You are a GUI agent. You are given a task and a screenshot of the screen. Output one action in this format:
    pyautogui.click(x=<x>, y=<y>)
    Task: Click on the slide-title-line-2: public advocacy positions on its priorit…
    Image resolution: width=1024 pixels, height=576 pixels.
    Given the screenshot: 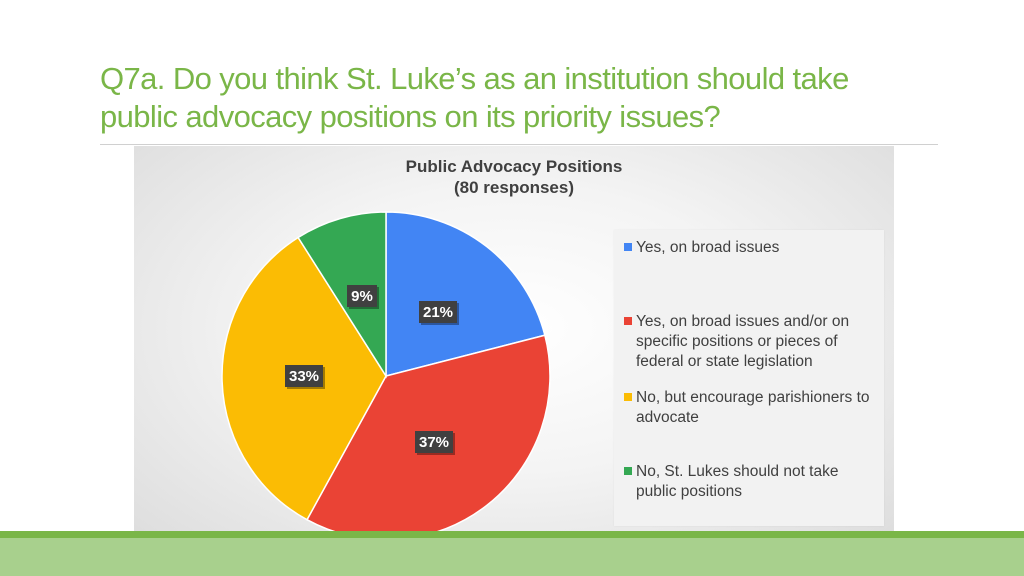 What is the action you would take?
    pyautogui.click(x=410, y=116)
    